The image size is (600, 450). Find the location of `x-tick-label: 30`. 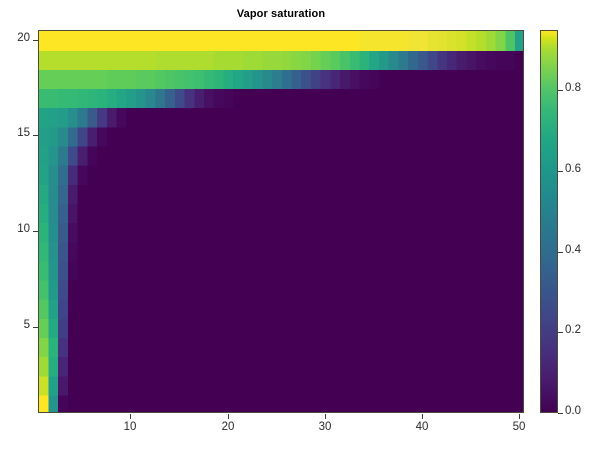

x-tick-label: 30 is located at coordinates (325, 427).